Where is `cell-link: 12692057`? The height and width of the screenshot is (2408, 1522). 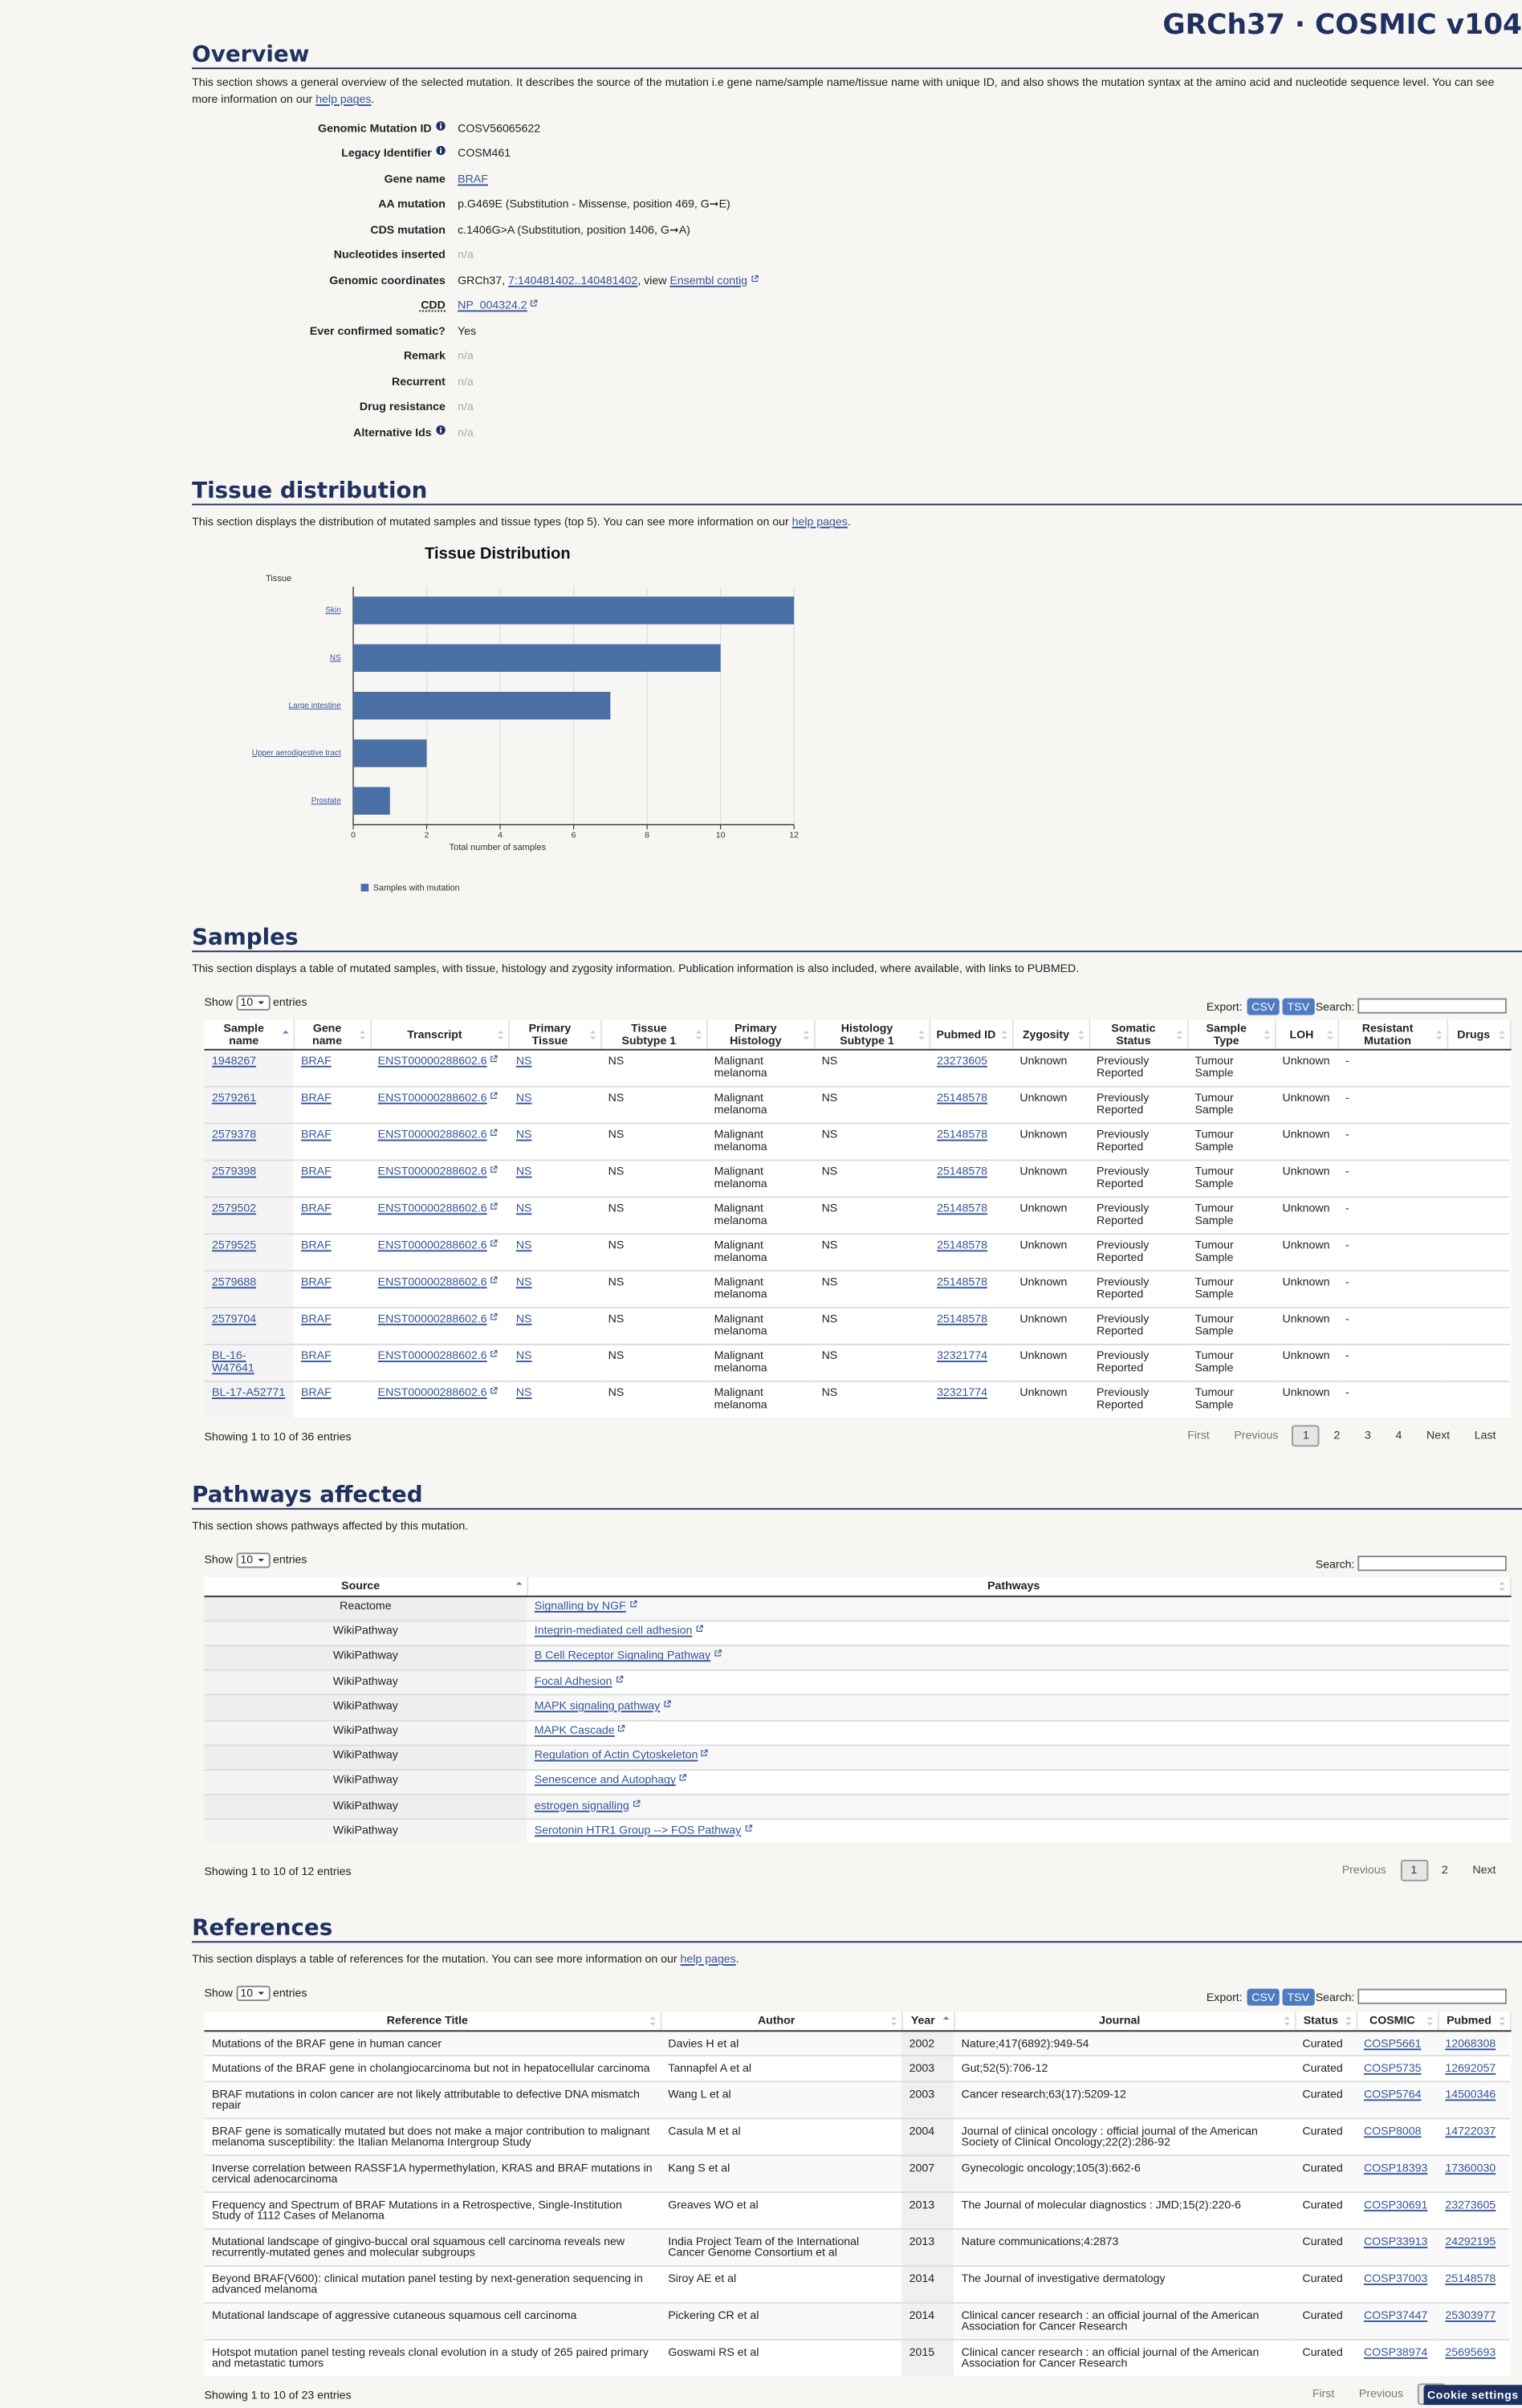
cell-link: 12692057 is located at coordinates (1471, 2068).